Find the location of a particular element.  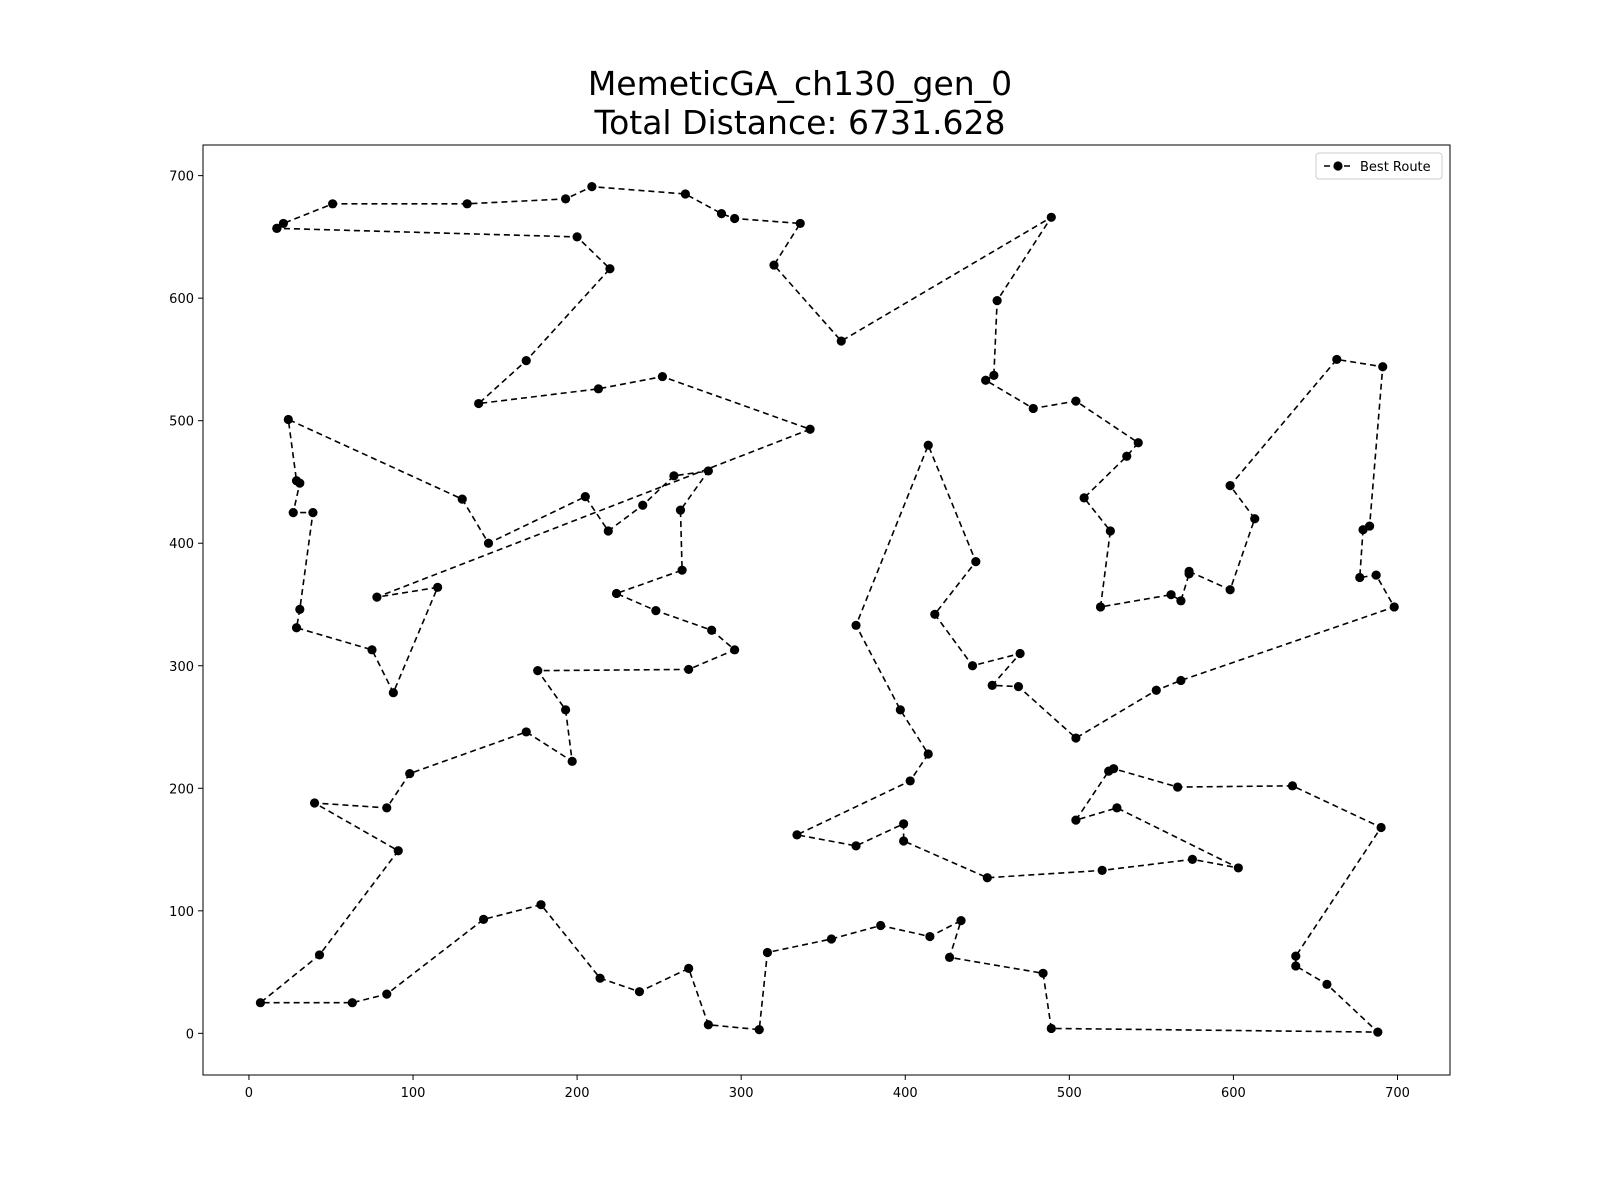

x-tick-label: 500 is located at coordinates (1069, 1093).